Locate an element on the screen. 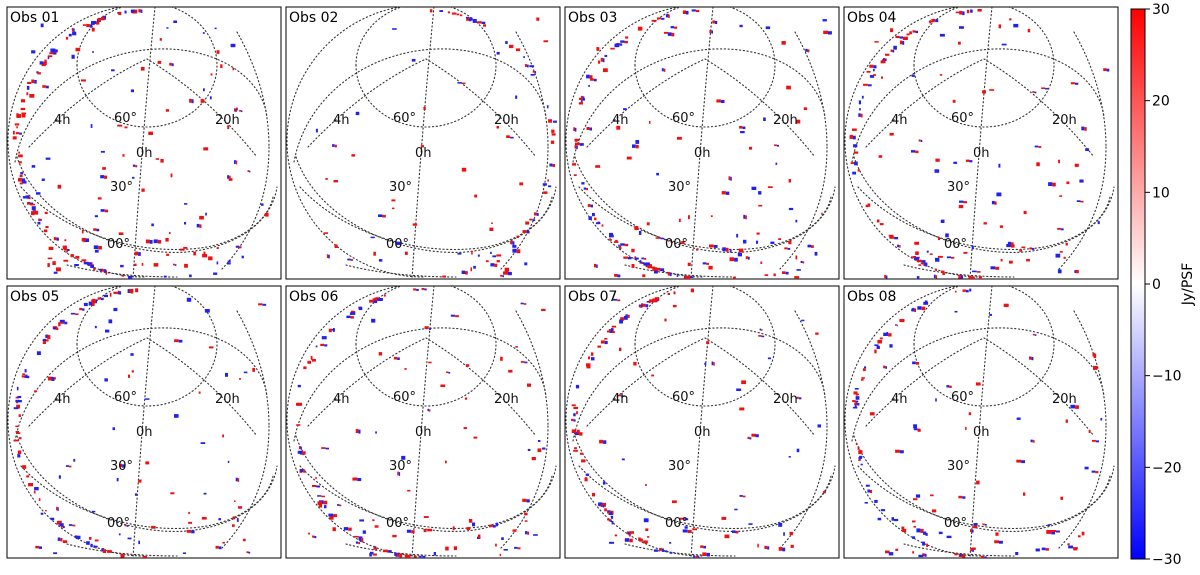  ra-label: 0h is located at coordinates (423, 432).